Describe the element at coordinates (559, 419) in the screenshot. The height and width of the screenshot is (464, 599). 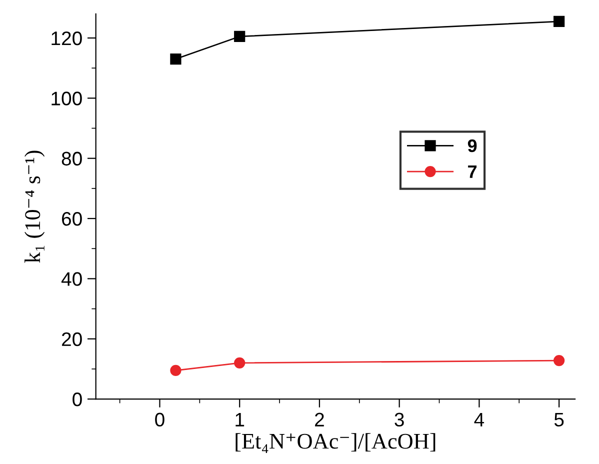
I see `x-tick-label: 5` at that location.